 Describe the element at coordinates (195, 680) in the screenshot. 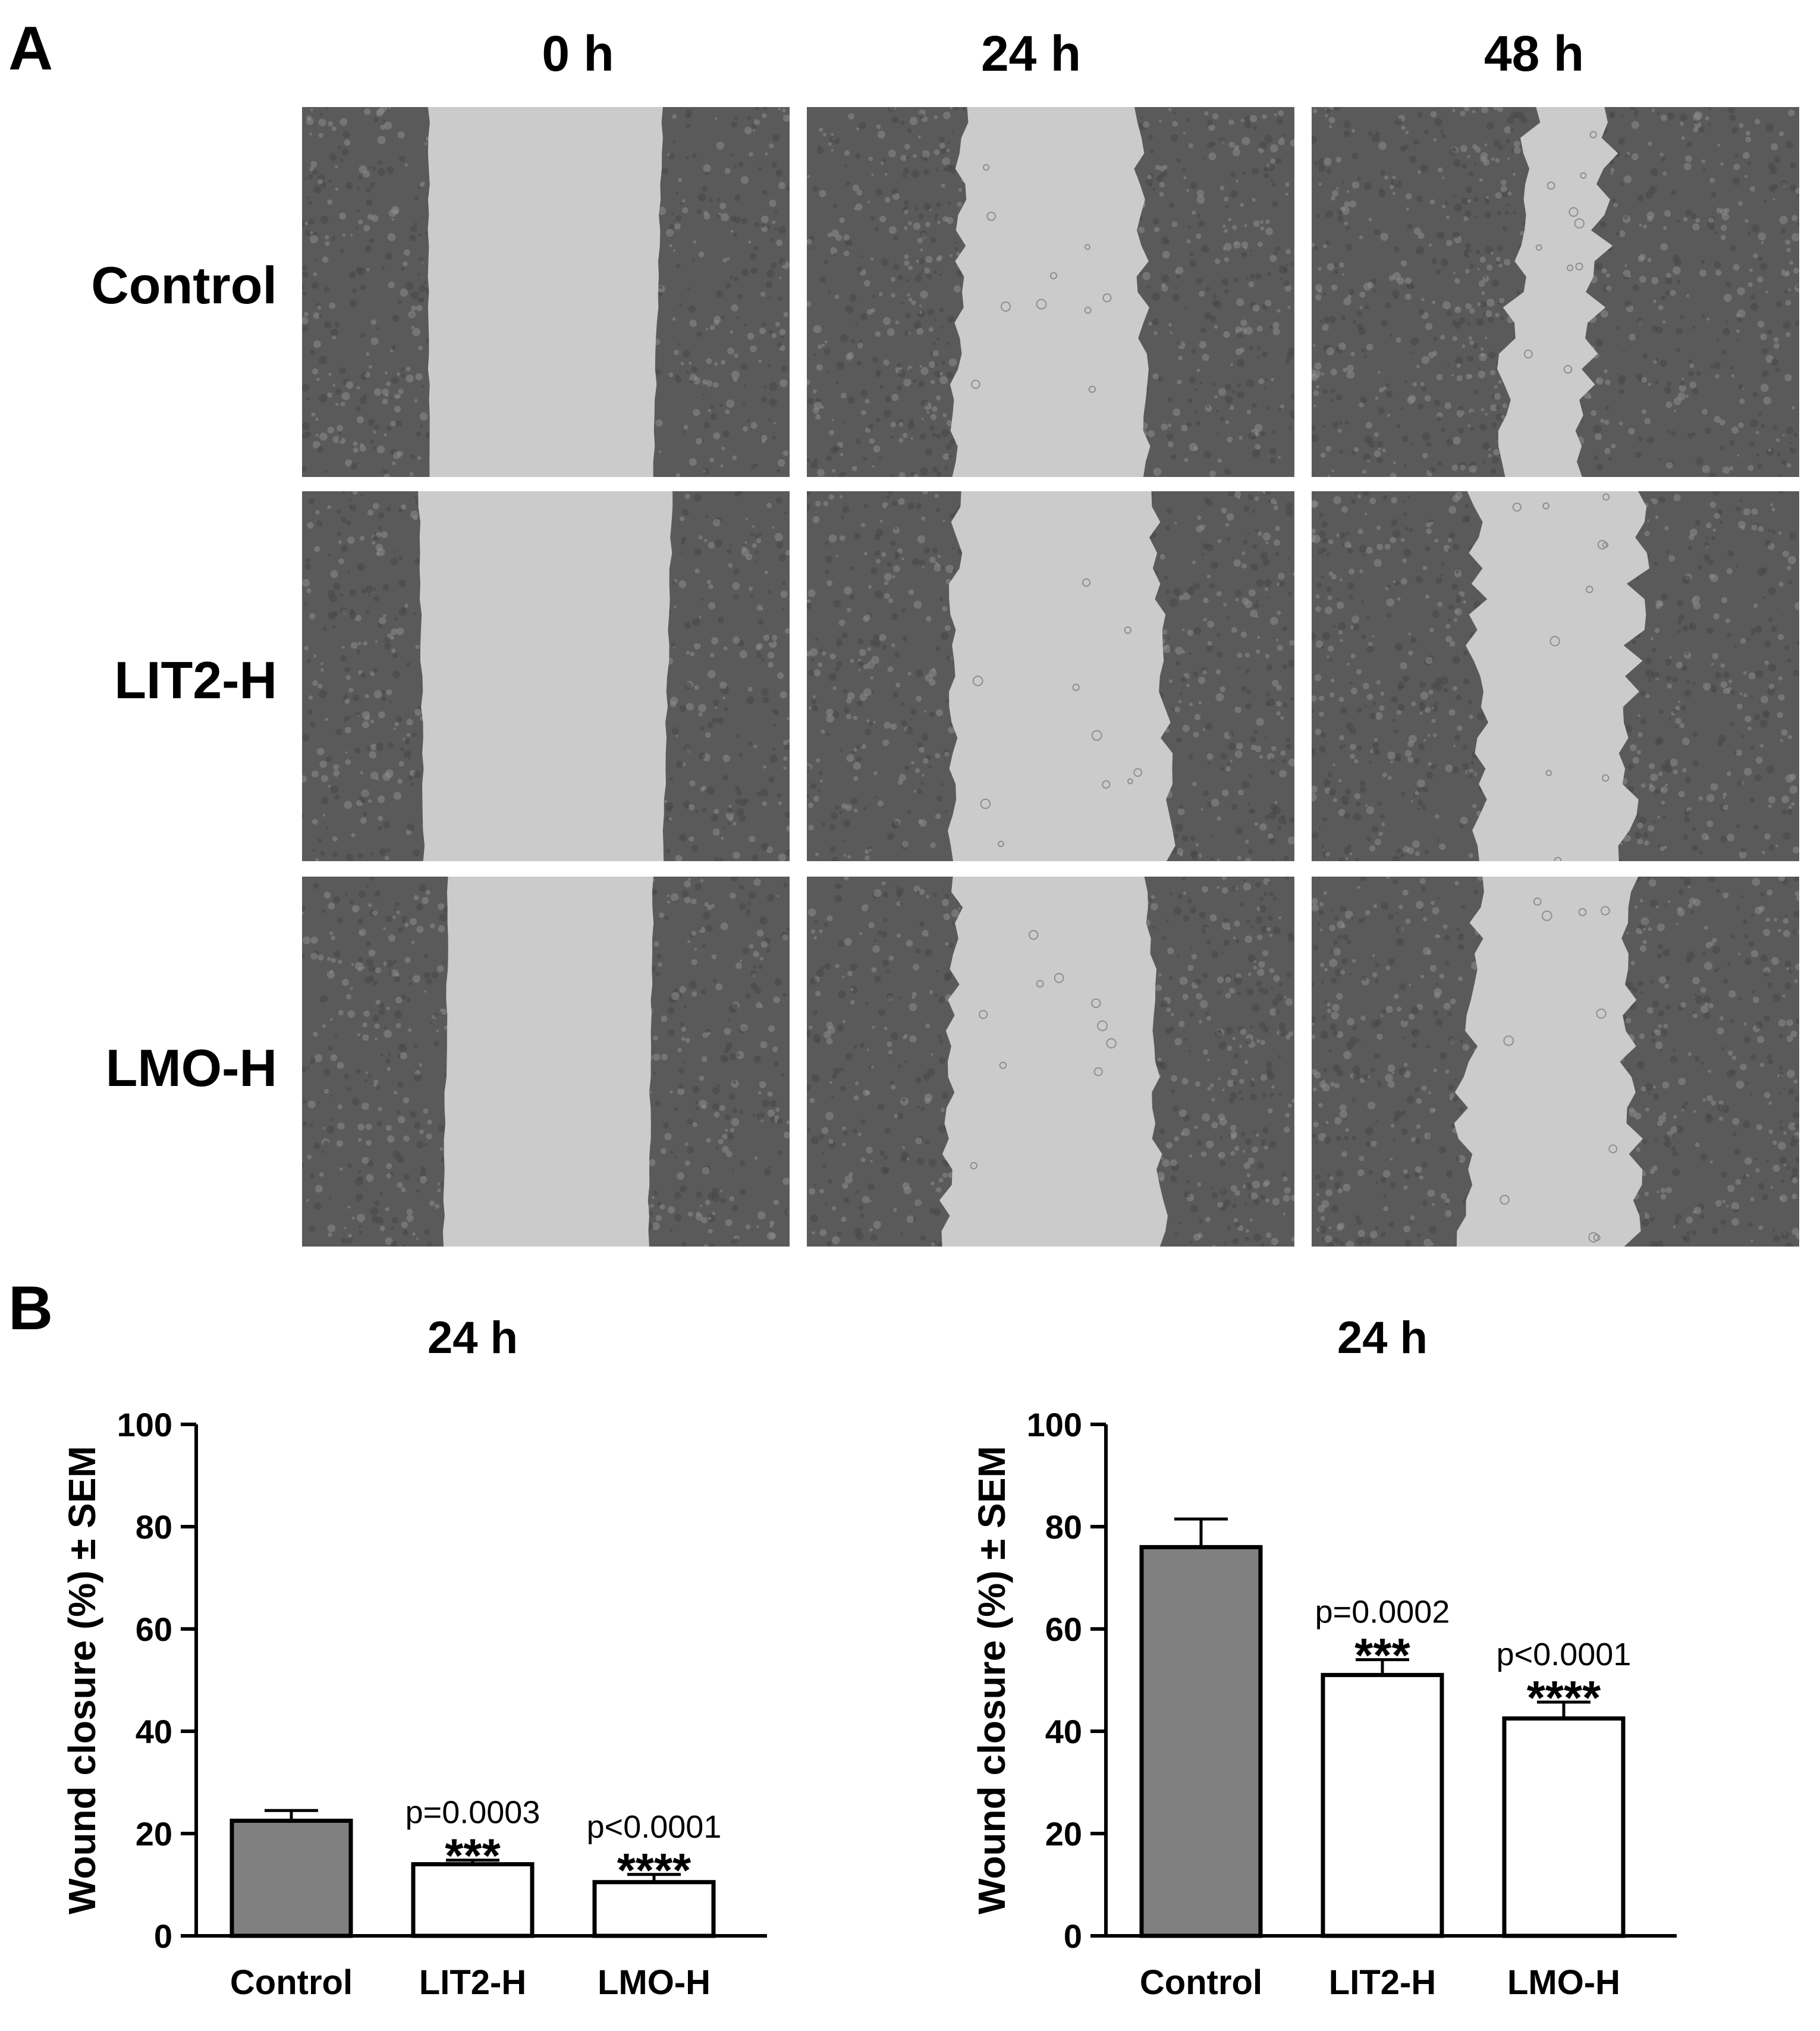

I see `row-label-lit2-h: LIT2-H` at that location.